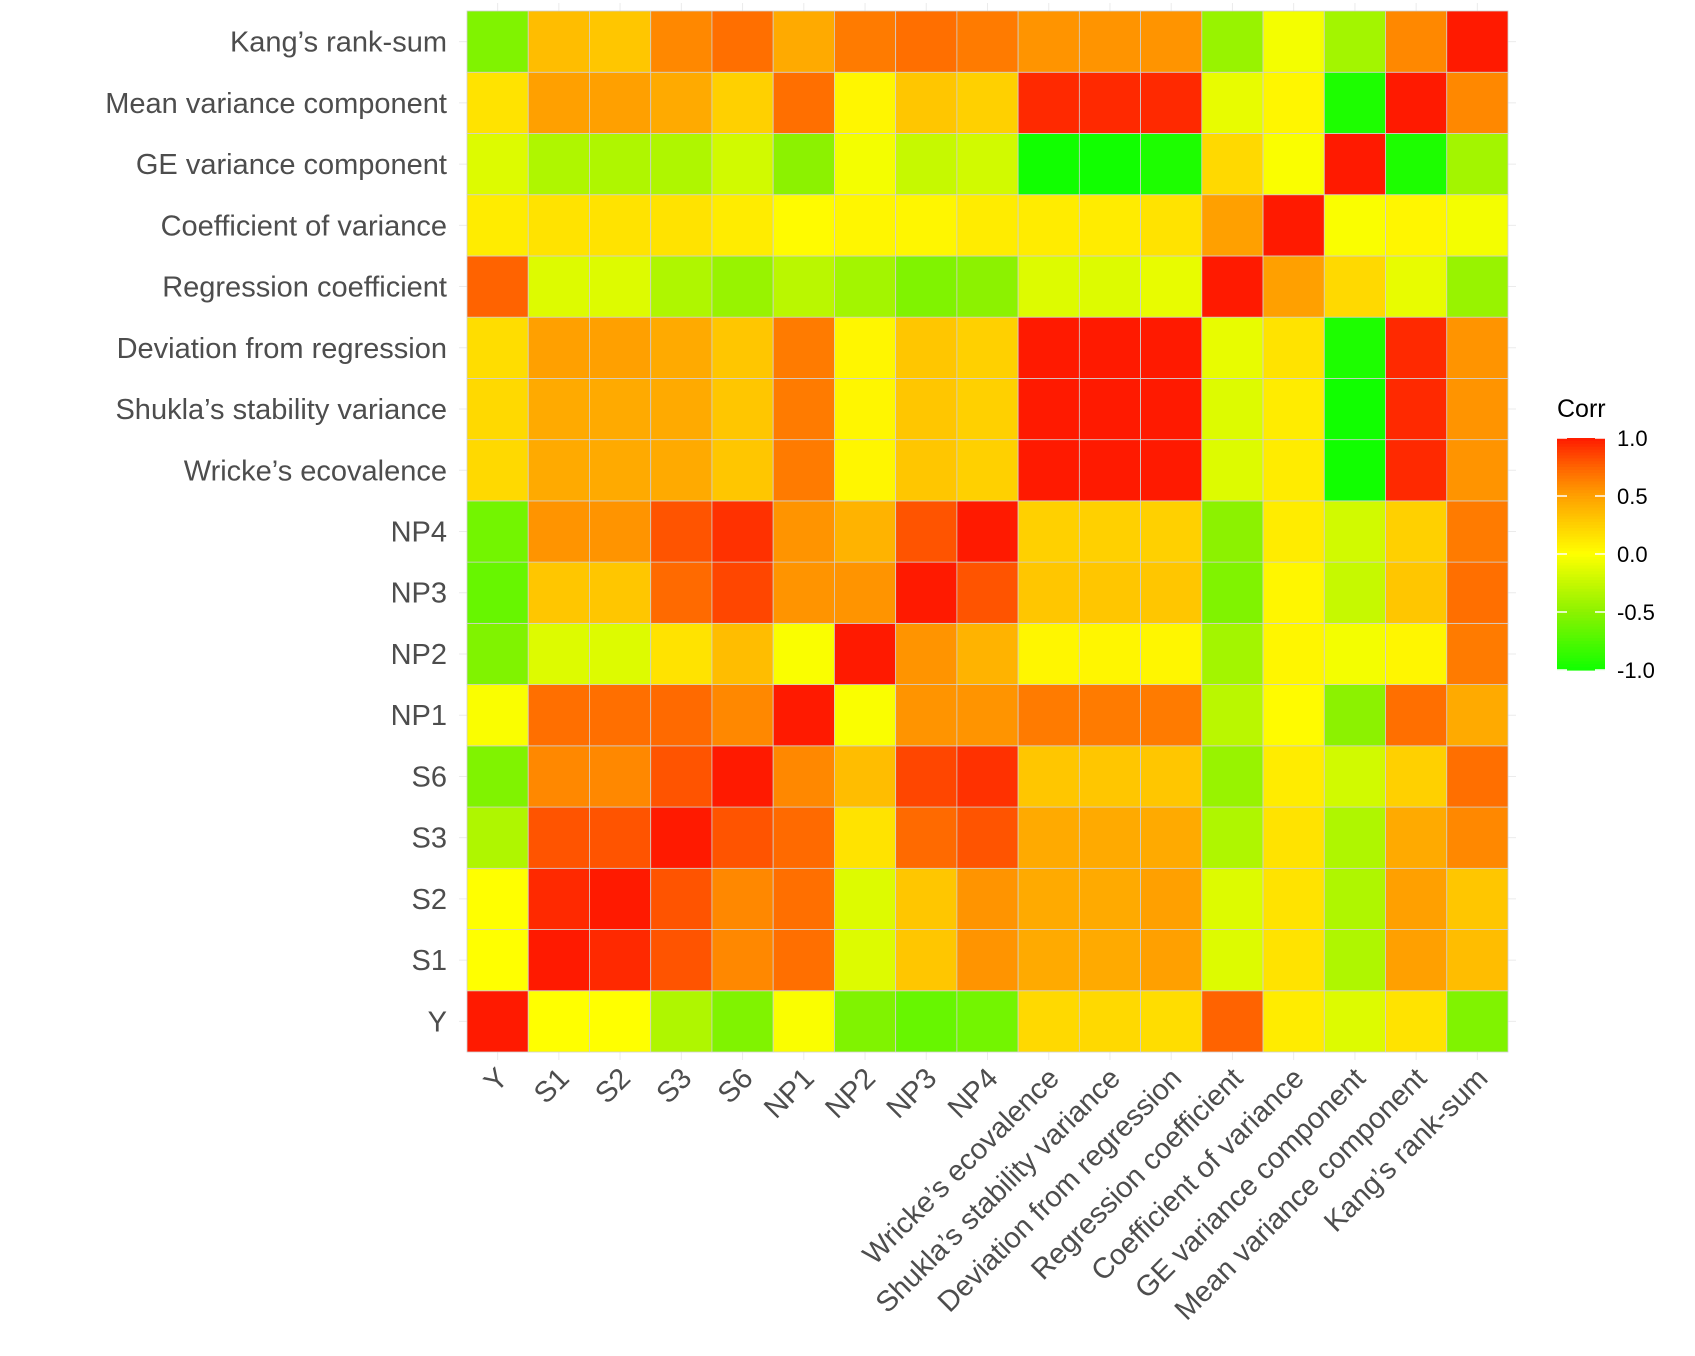 Image resolution: width=1695 pixels, height=1356 pixels. I want to click on y-tick-label: Regression coefficient, so click(304, 288).